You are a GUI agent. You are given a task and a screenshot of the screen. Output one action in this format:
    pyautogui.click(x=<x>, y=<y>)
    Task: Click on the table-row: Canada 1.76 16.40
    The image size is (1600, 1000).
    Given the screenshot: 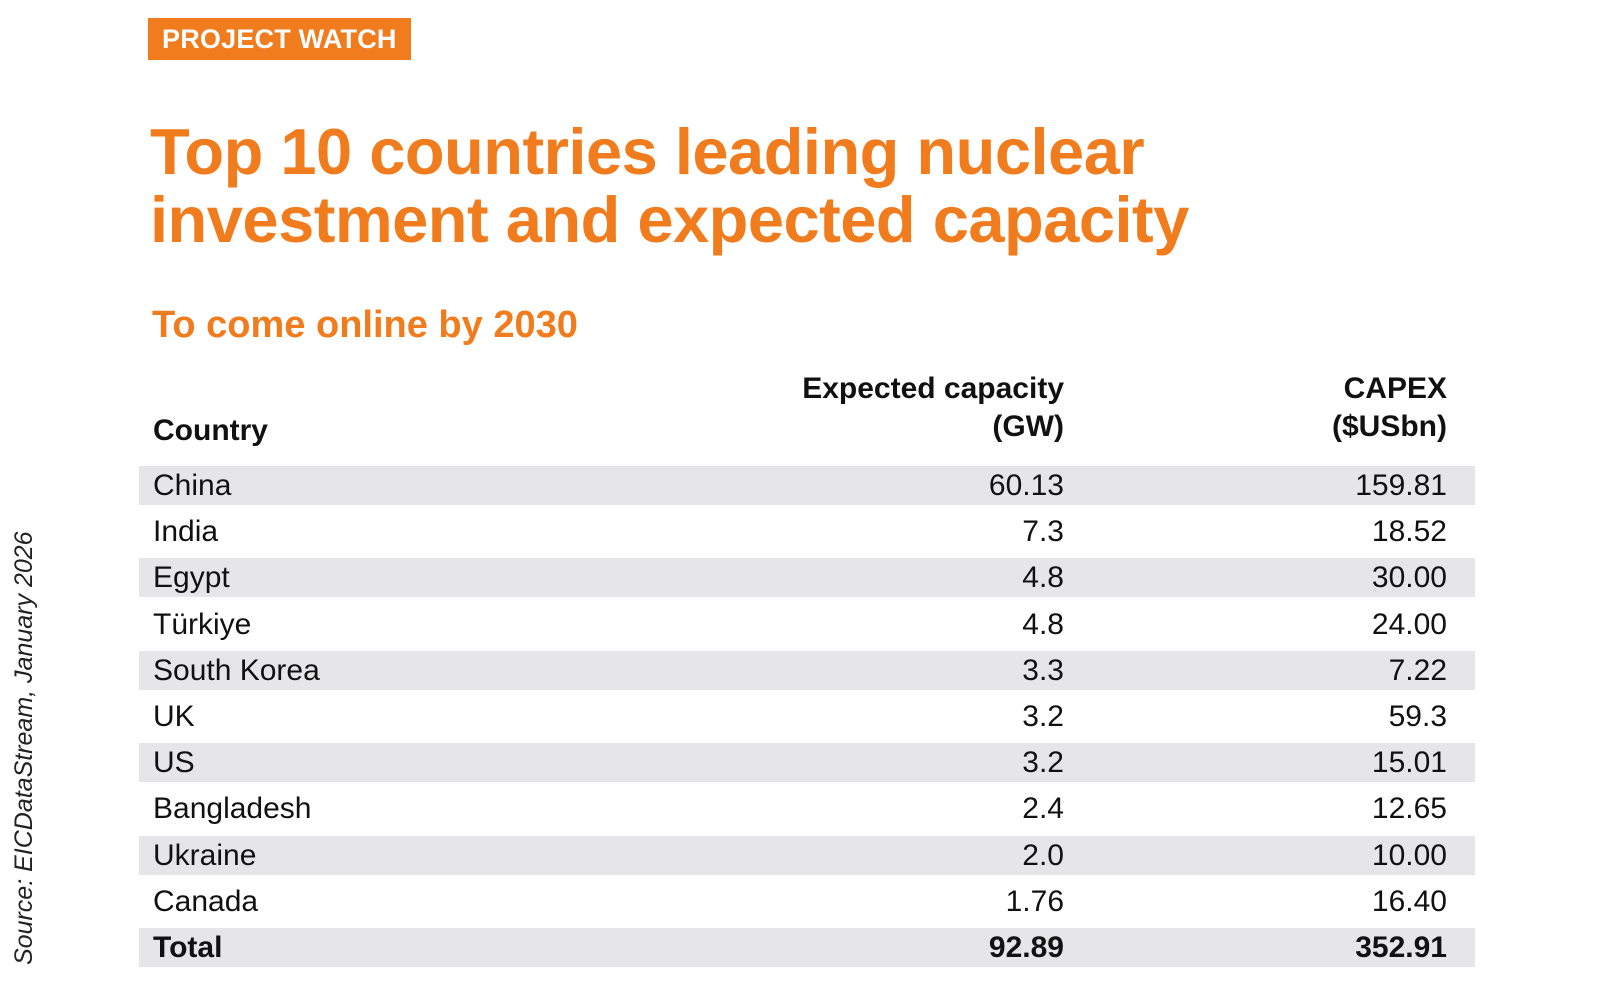 What is the action you would take?
    pyautogui.click(x=807, y=901)
    